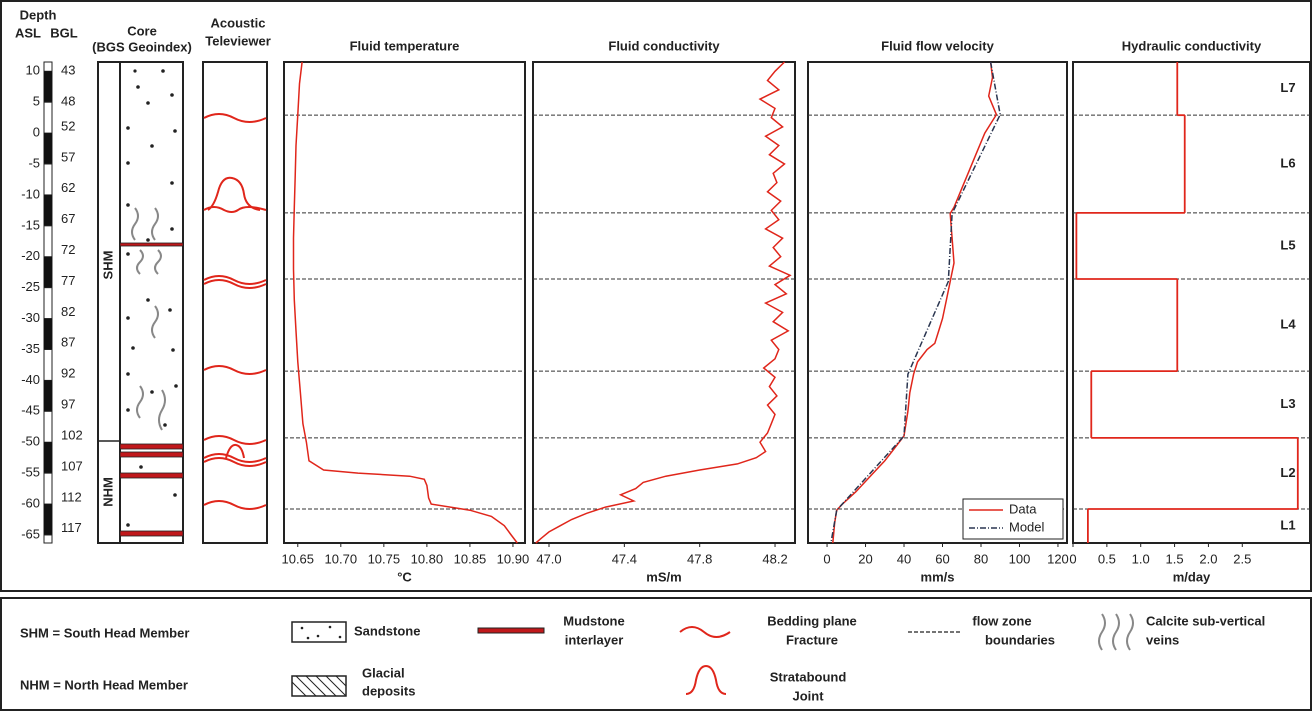 Image resolution: width=1312 pixels, height=717 pixels. What do you see at coordinates (624, 558) in the screenshot?
I see `x-tick-label: 47.4` at bounding box center [624, 558].